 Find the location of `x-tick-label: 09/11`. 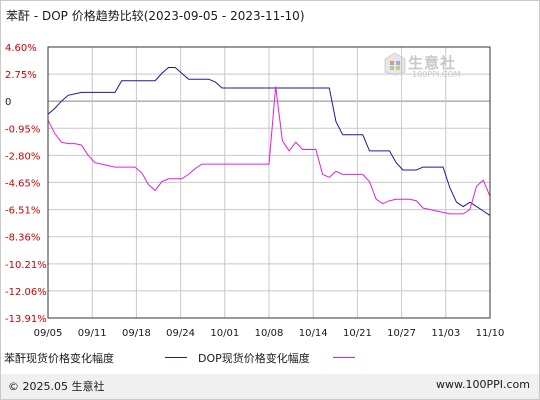

x-tick-label: 09/11 is located at coordinates (92, 333).